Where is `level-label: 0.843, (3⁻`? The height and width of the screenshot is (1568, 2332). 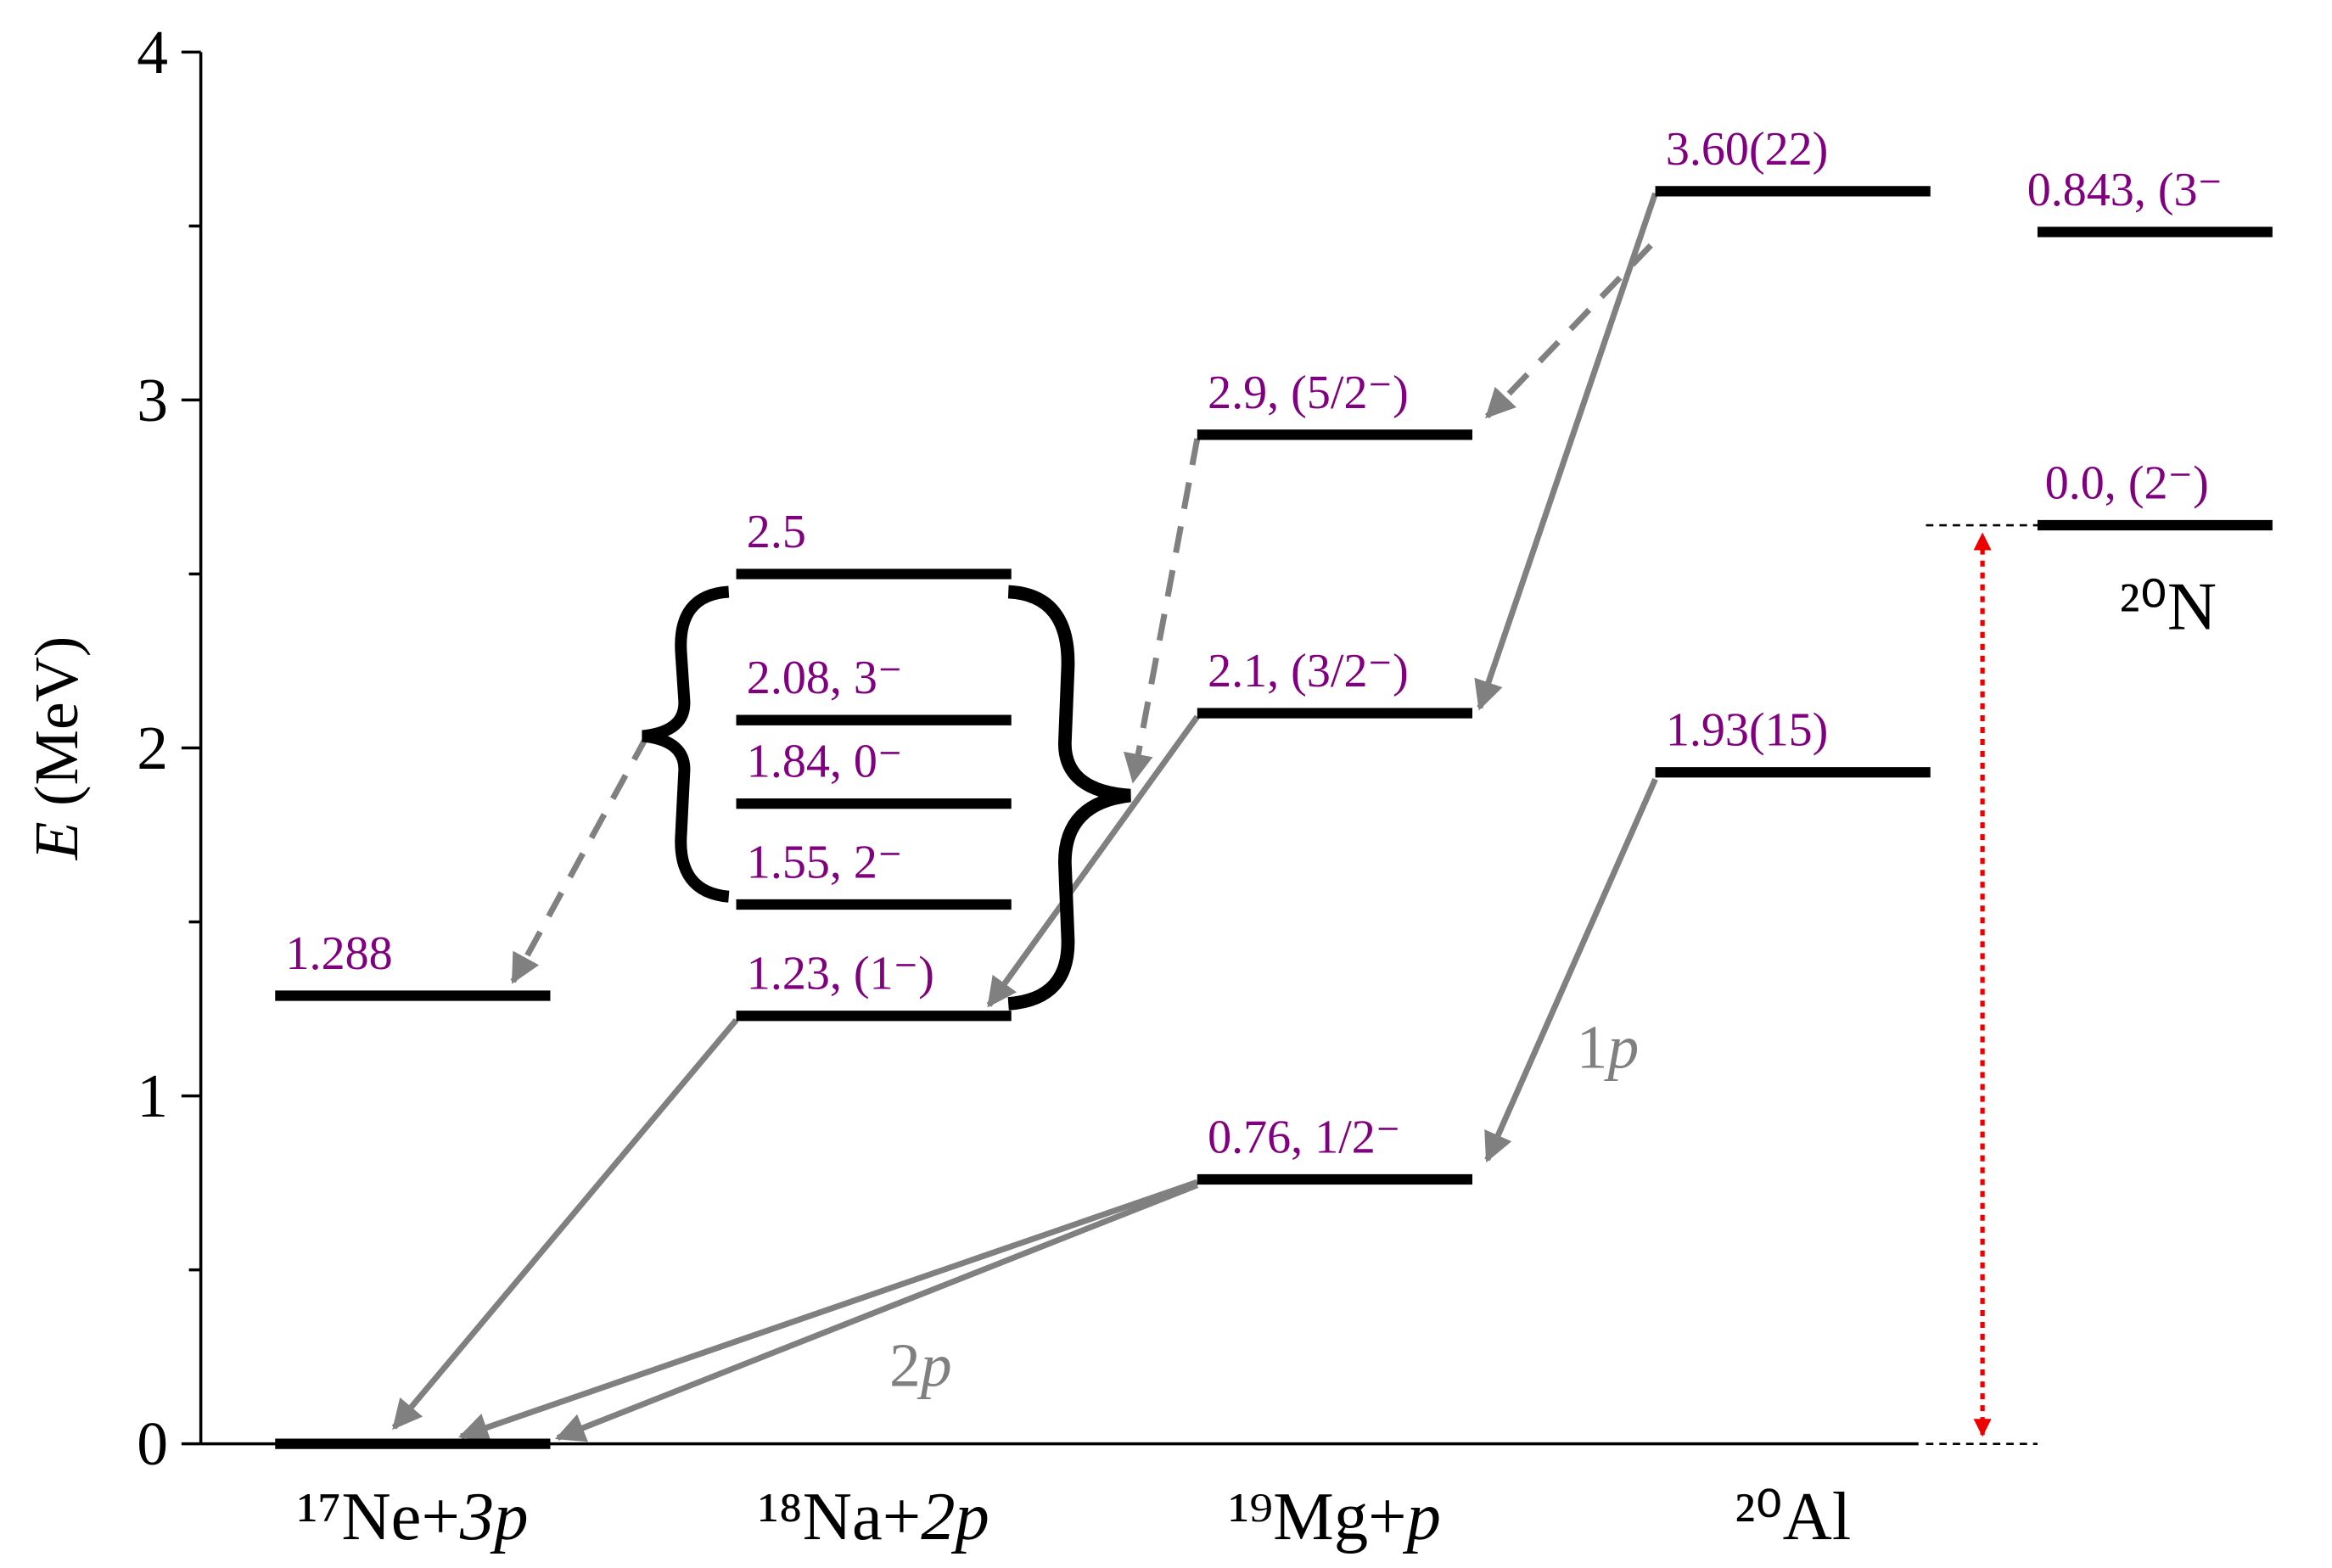 level-label: 0.843, (3⁻ is located at coordinates (2125, 190).